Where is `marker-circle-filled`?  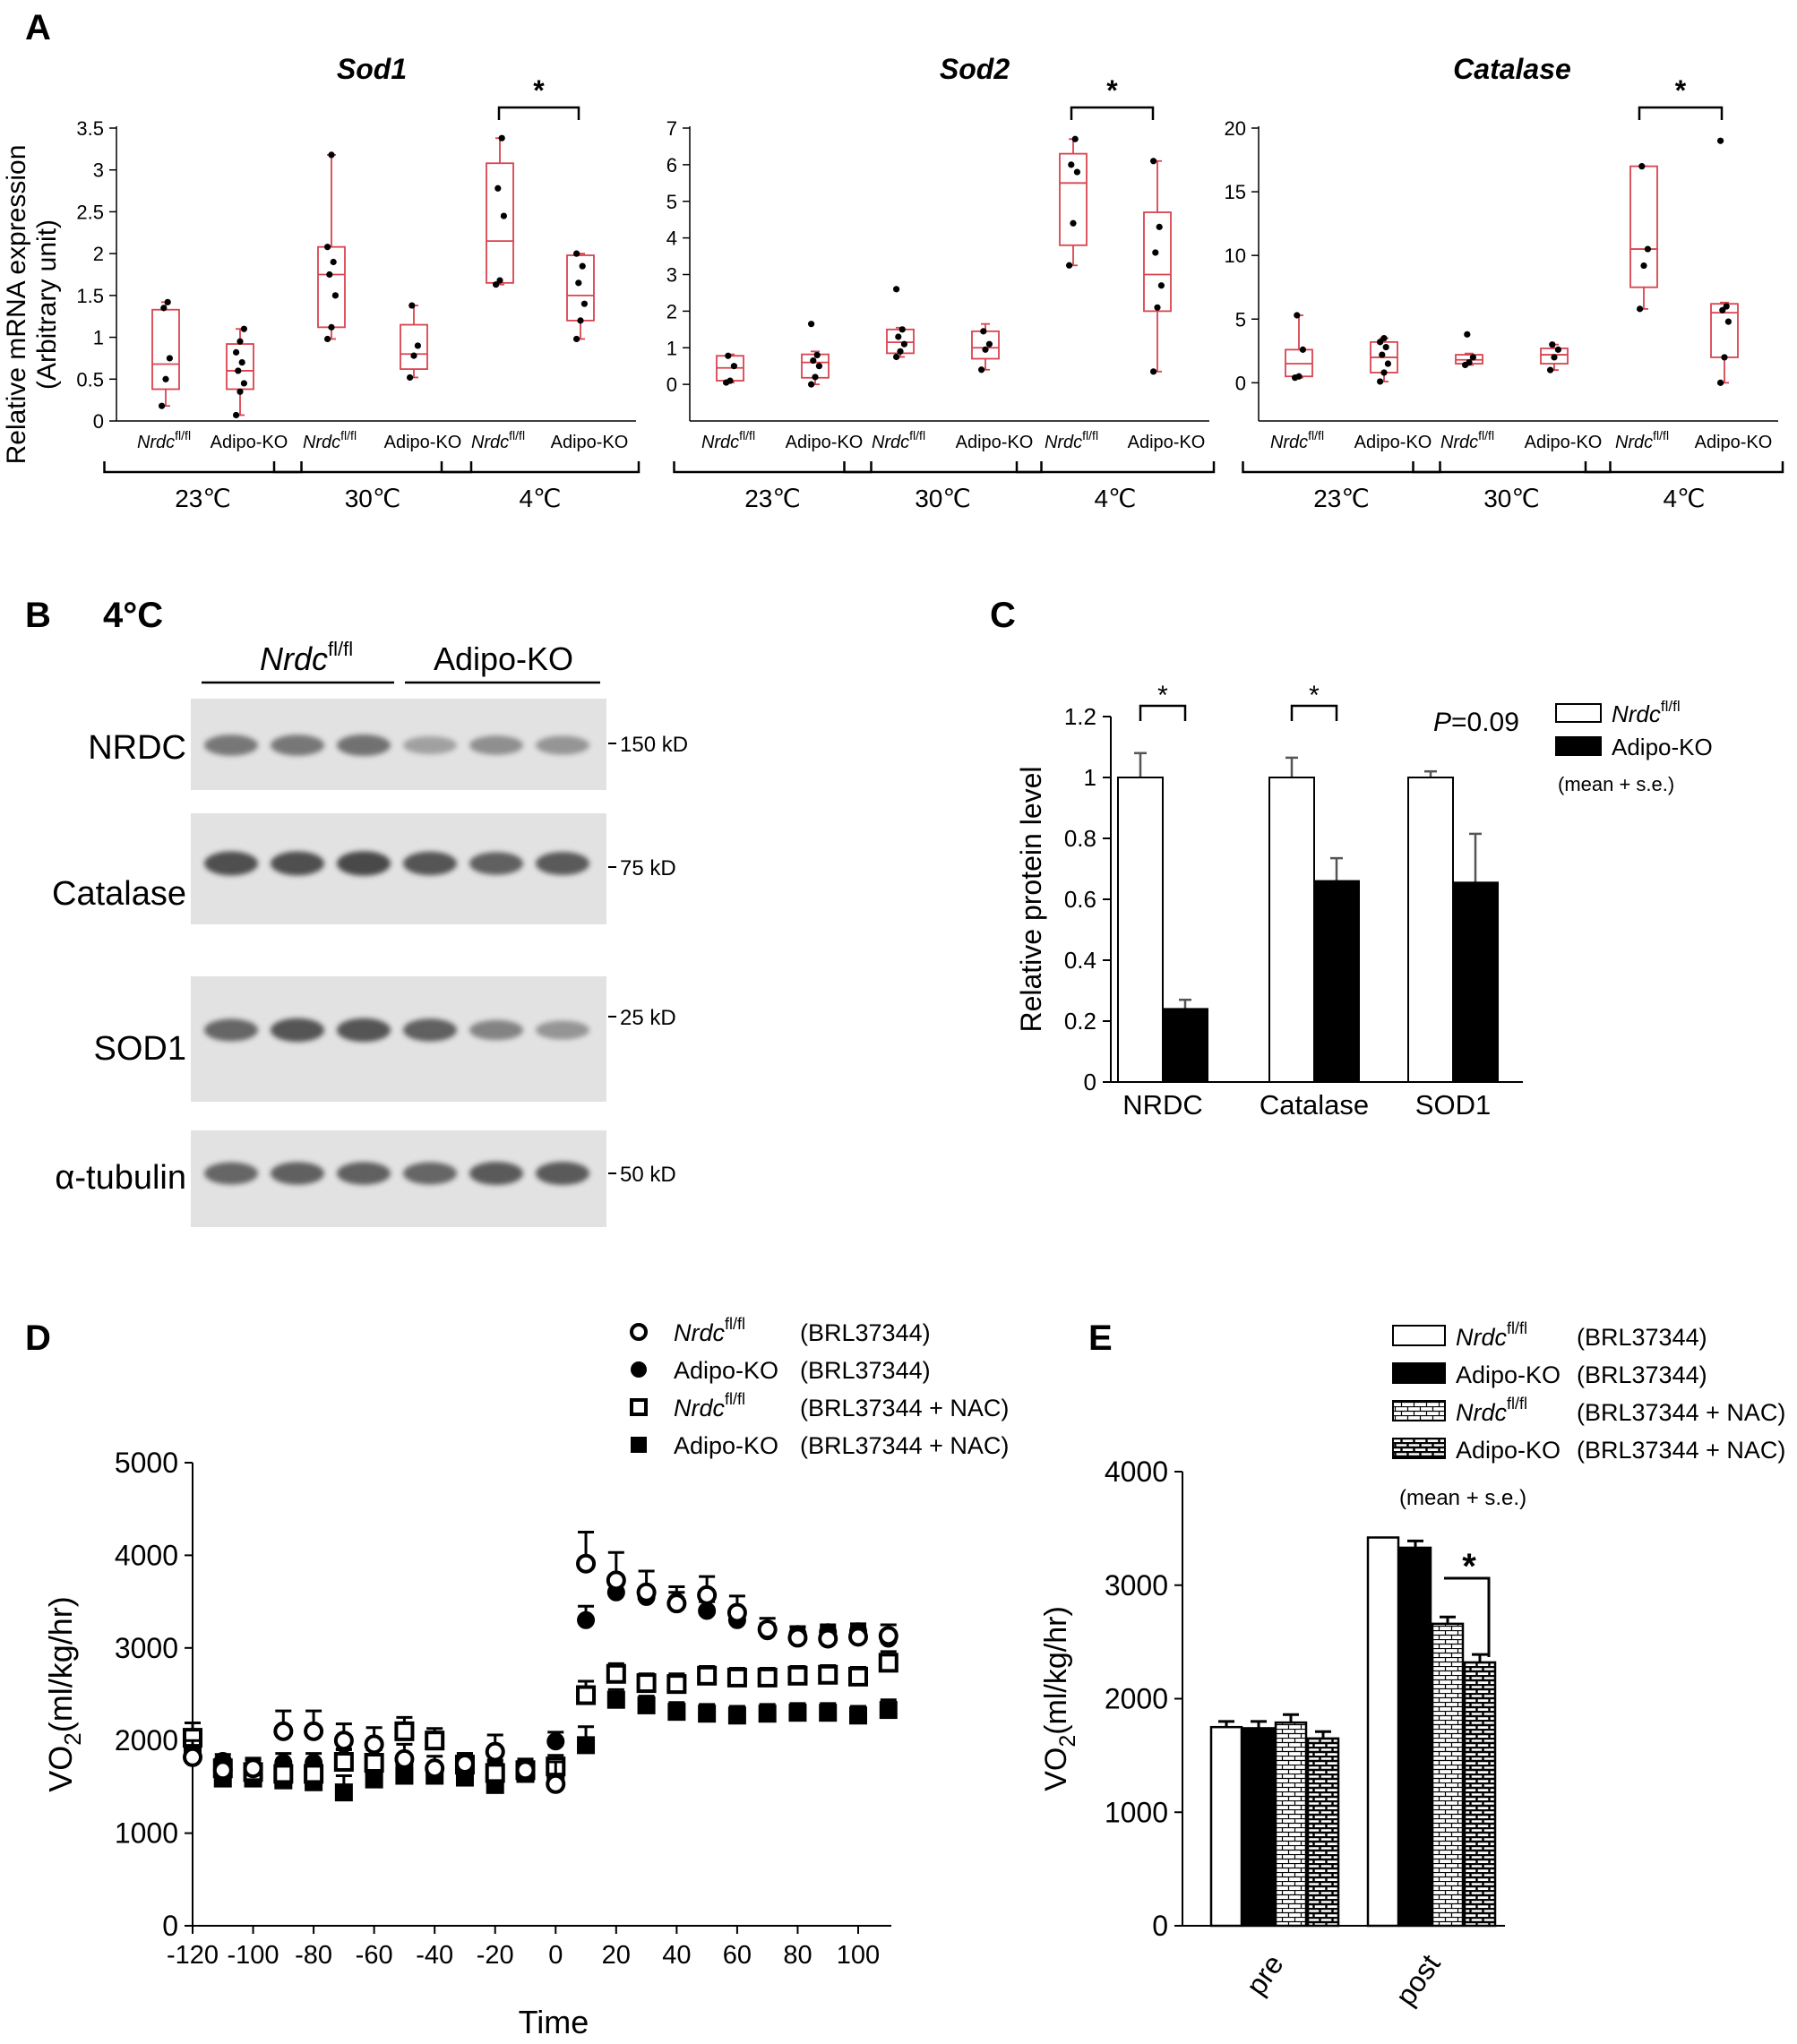
marker-circle-filled is located at coordinates (555, 1742).